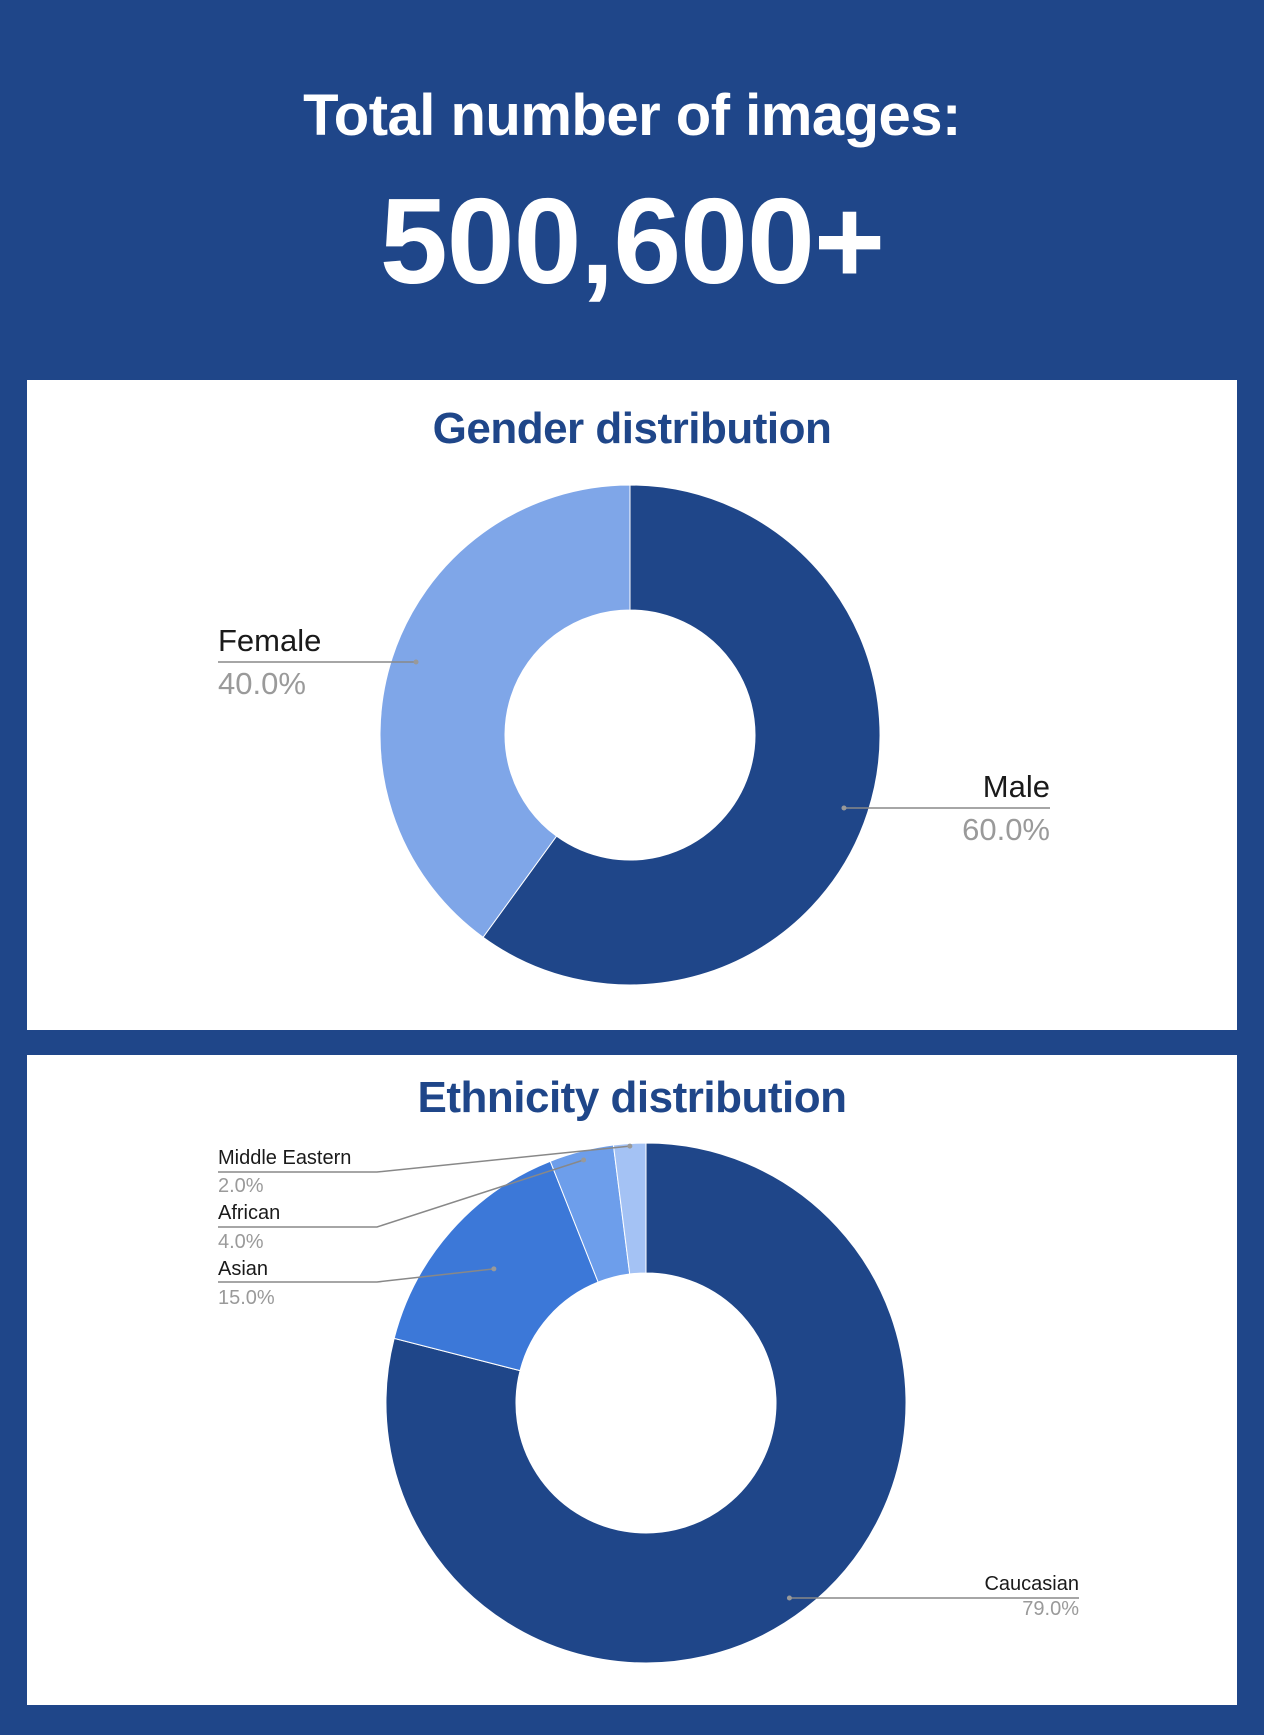 The width and height of the screenshot is (1264, 1735). Describe the element at coordinates (269, 640) in the screenshot. I see `gender-label-female: Female` at that location.